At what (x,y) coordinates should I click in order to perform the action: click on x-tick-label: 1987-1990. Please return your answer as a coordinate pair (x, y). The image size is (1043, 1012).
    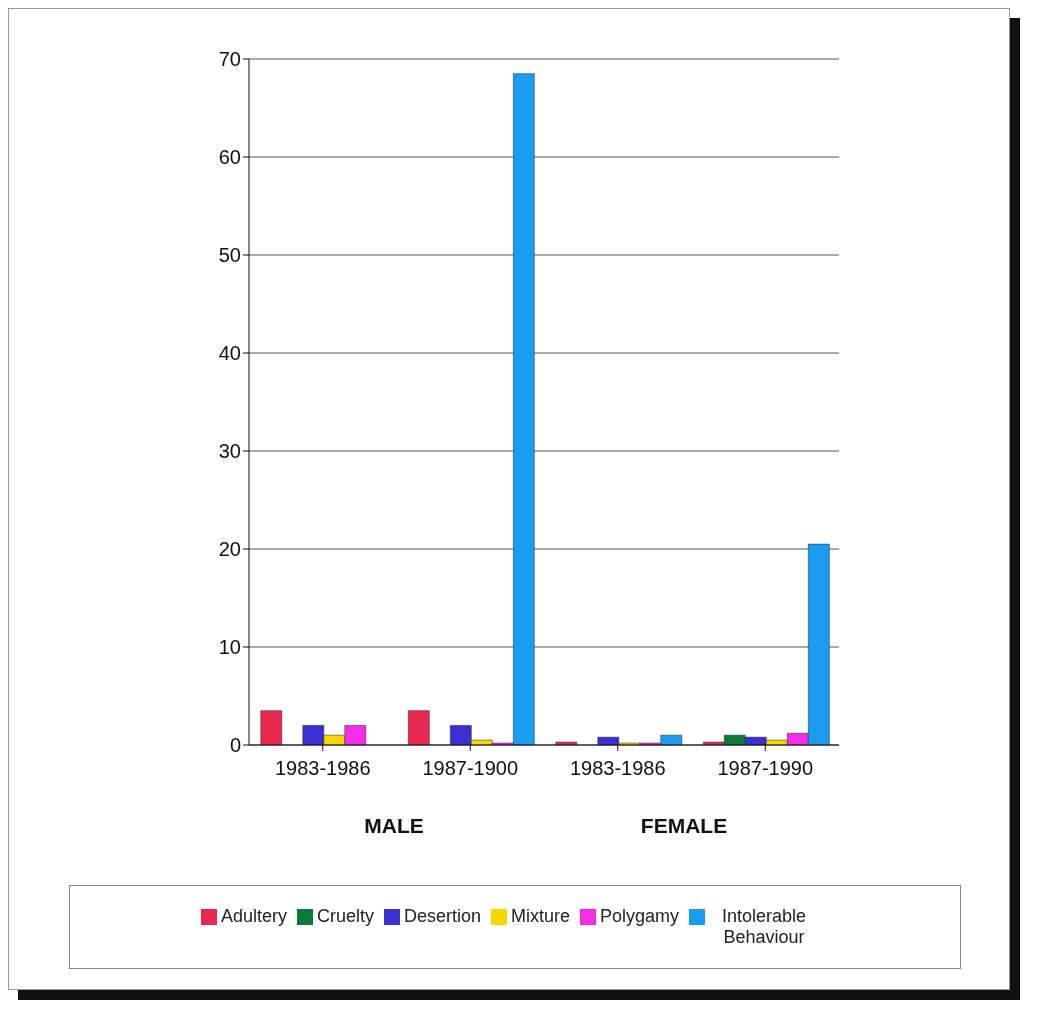
    Looking at the image, I should click on (765, 768).